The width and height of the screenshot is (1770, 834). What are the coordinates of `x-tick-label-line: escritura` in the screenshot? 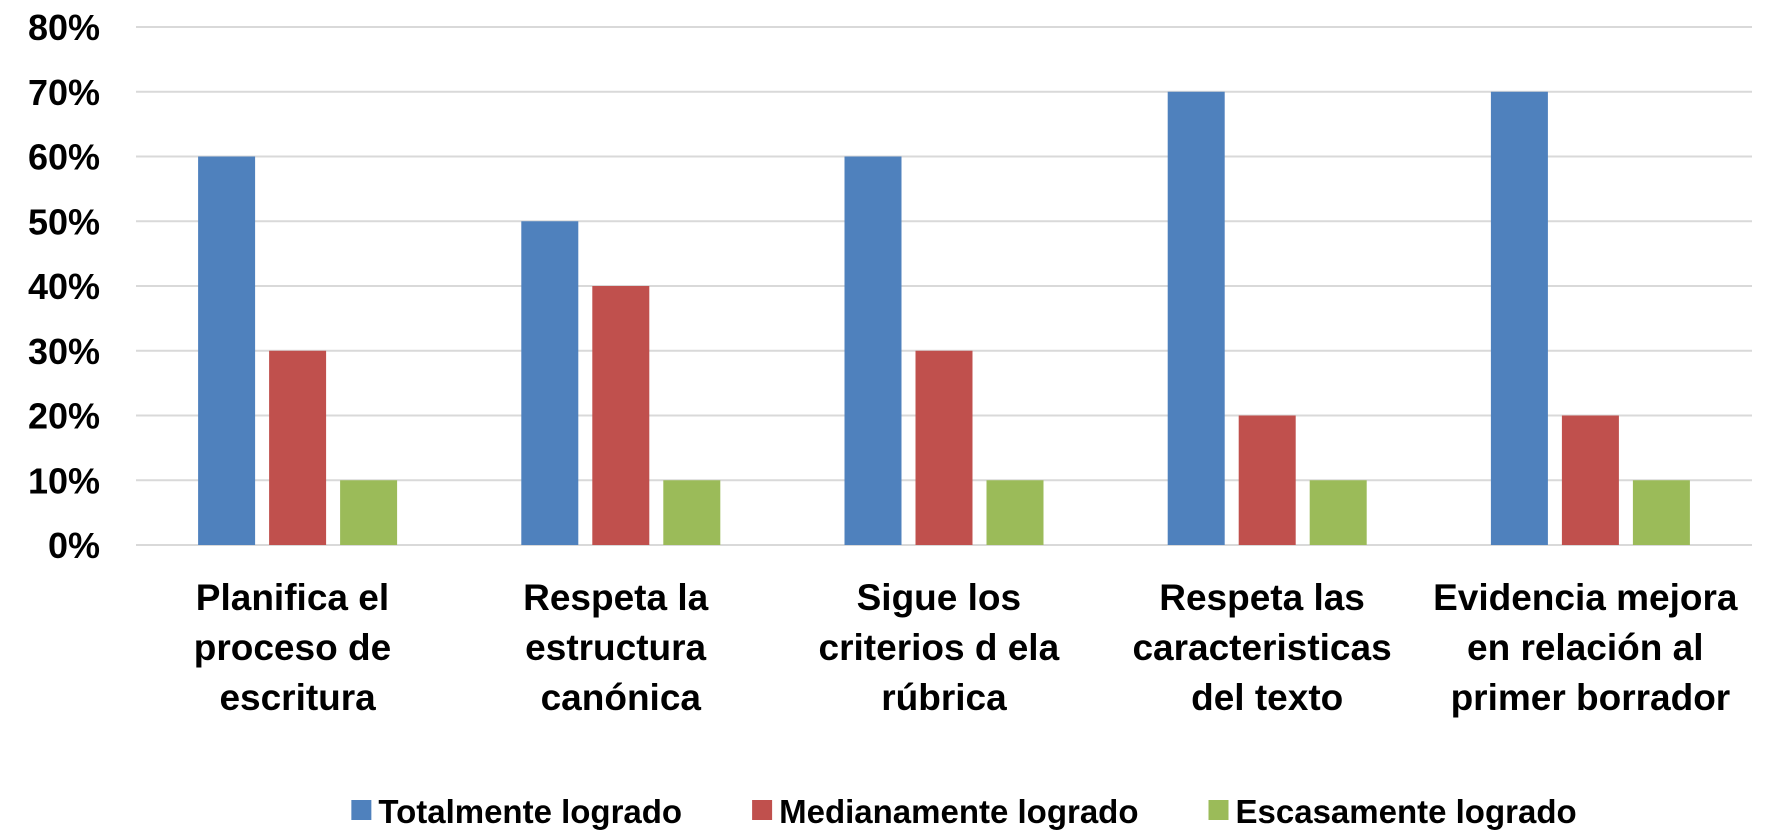 It's located at (297, 697).